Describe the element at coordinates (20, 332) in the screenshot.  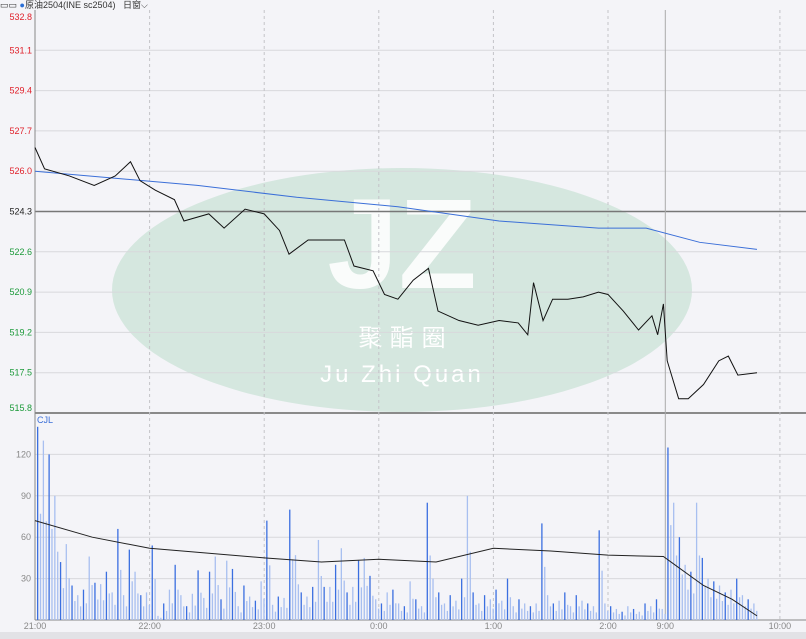
I see `price-tick-label: 519.2` at that location.